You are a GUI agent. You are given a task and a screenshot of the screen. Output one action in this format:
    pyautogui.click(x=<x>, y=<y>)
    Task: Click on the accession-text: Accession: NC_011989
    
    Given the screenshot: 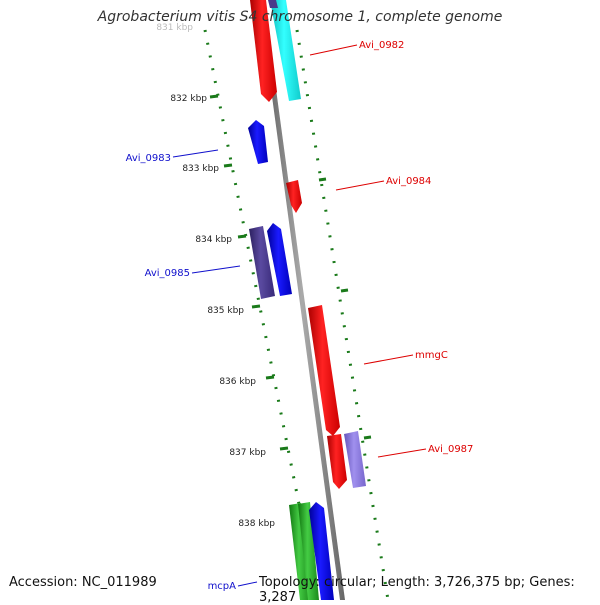 What is the action you would take?
    pyautogui.click(x=83, y=582)
    